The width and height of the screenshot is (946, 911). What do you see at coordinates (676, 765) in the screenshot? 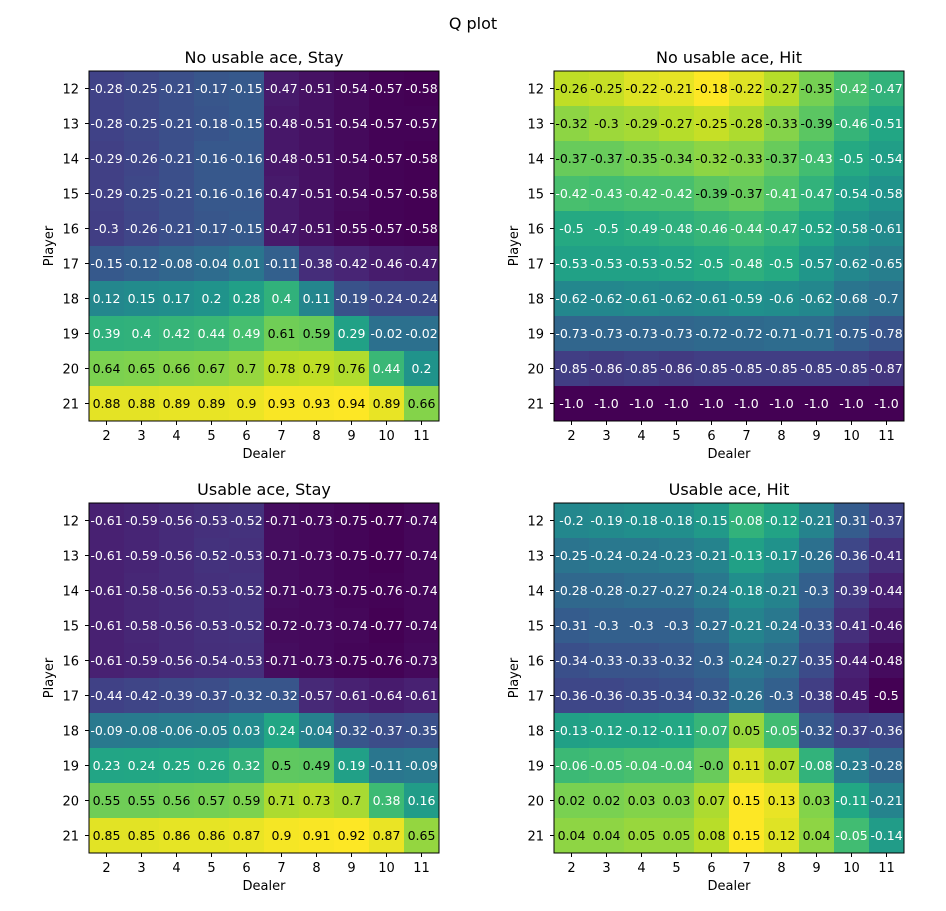
I see `cell-value-label: -0.04` at bounding box center [676, 765].